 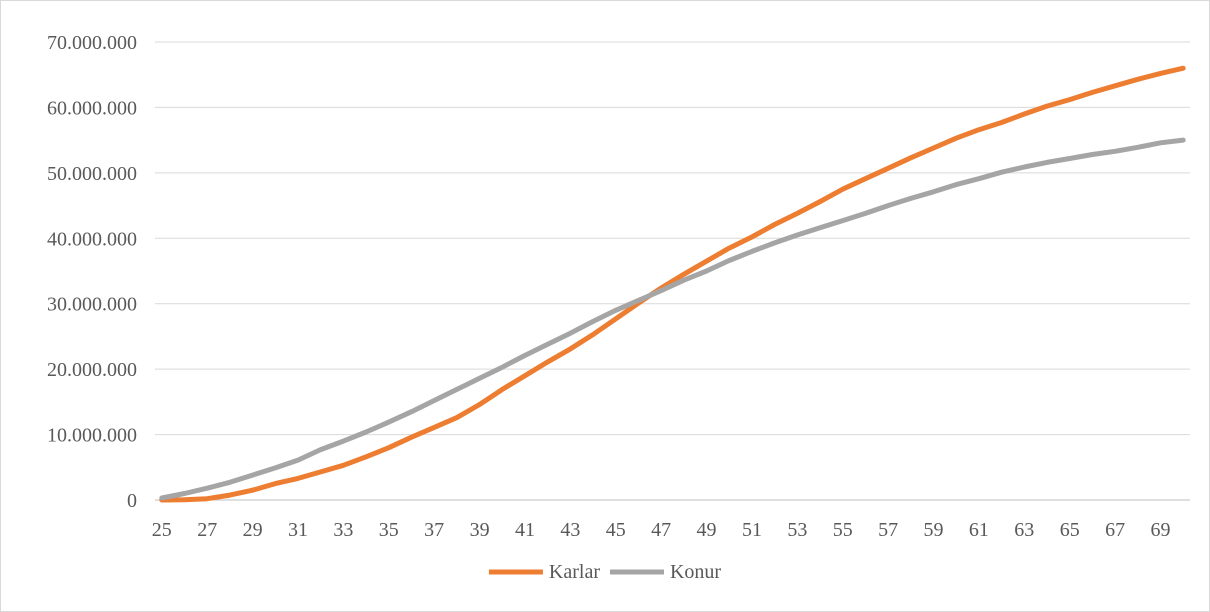 What do you see at coordinates (92, 174) in the screenshot?
I see `y-tick-label: 50.000.000` at bounding box center [92, 174].